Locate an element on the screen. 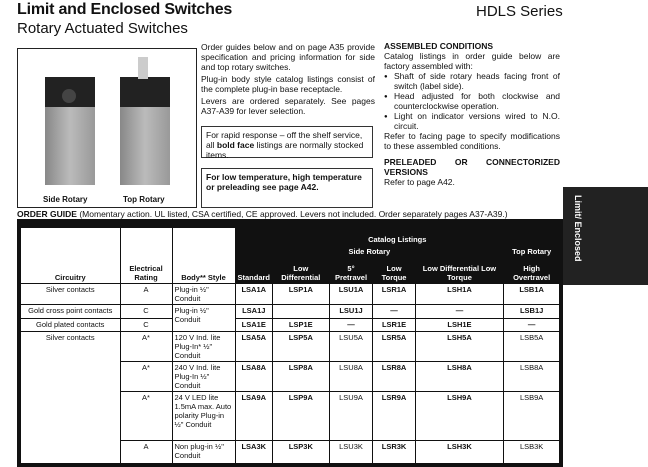 Image resolution: width=648 pixels, height=467 pixels. catalog-cell: LSB1A is located at coordinates (532, 294).